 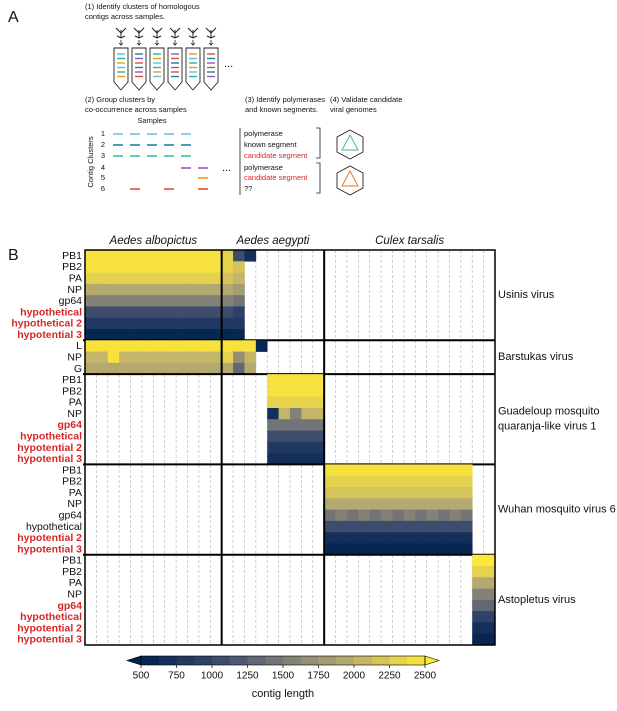 I want to click on row-label: PB1, so click(x=72, y=561).